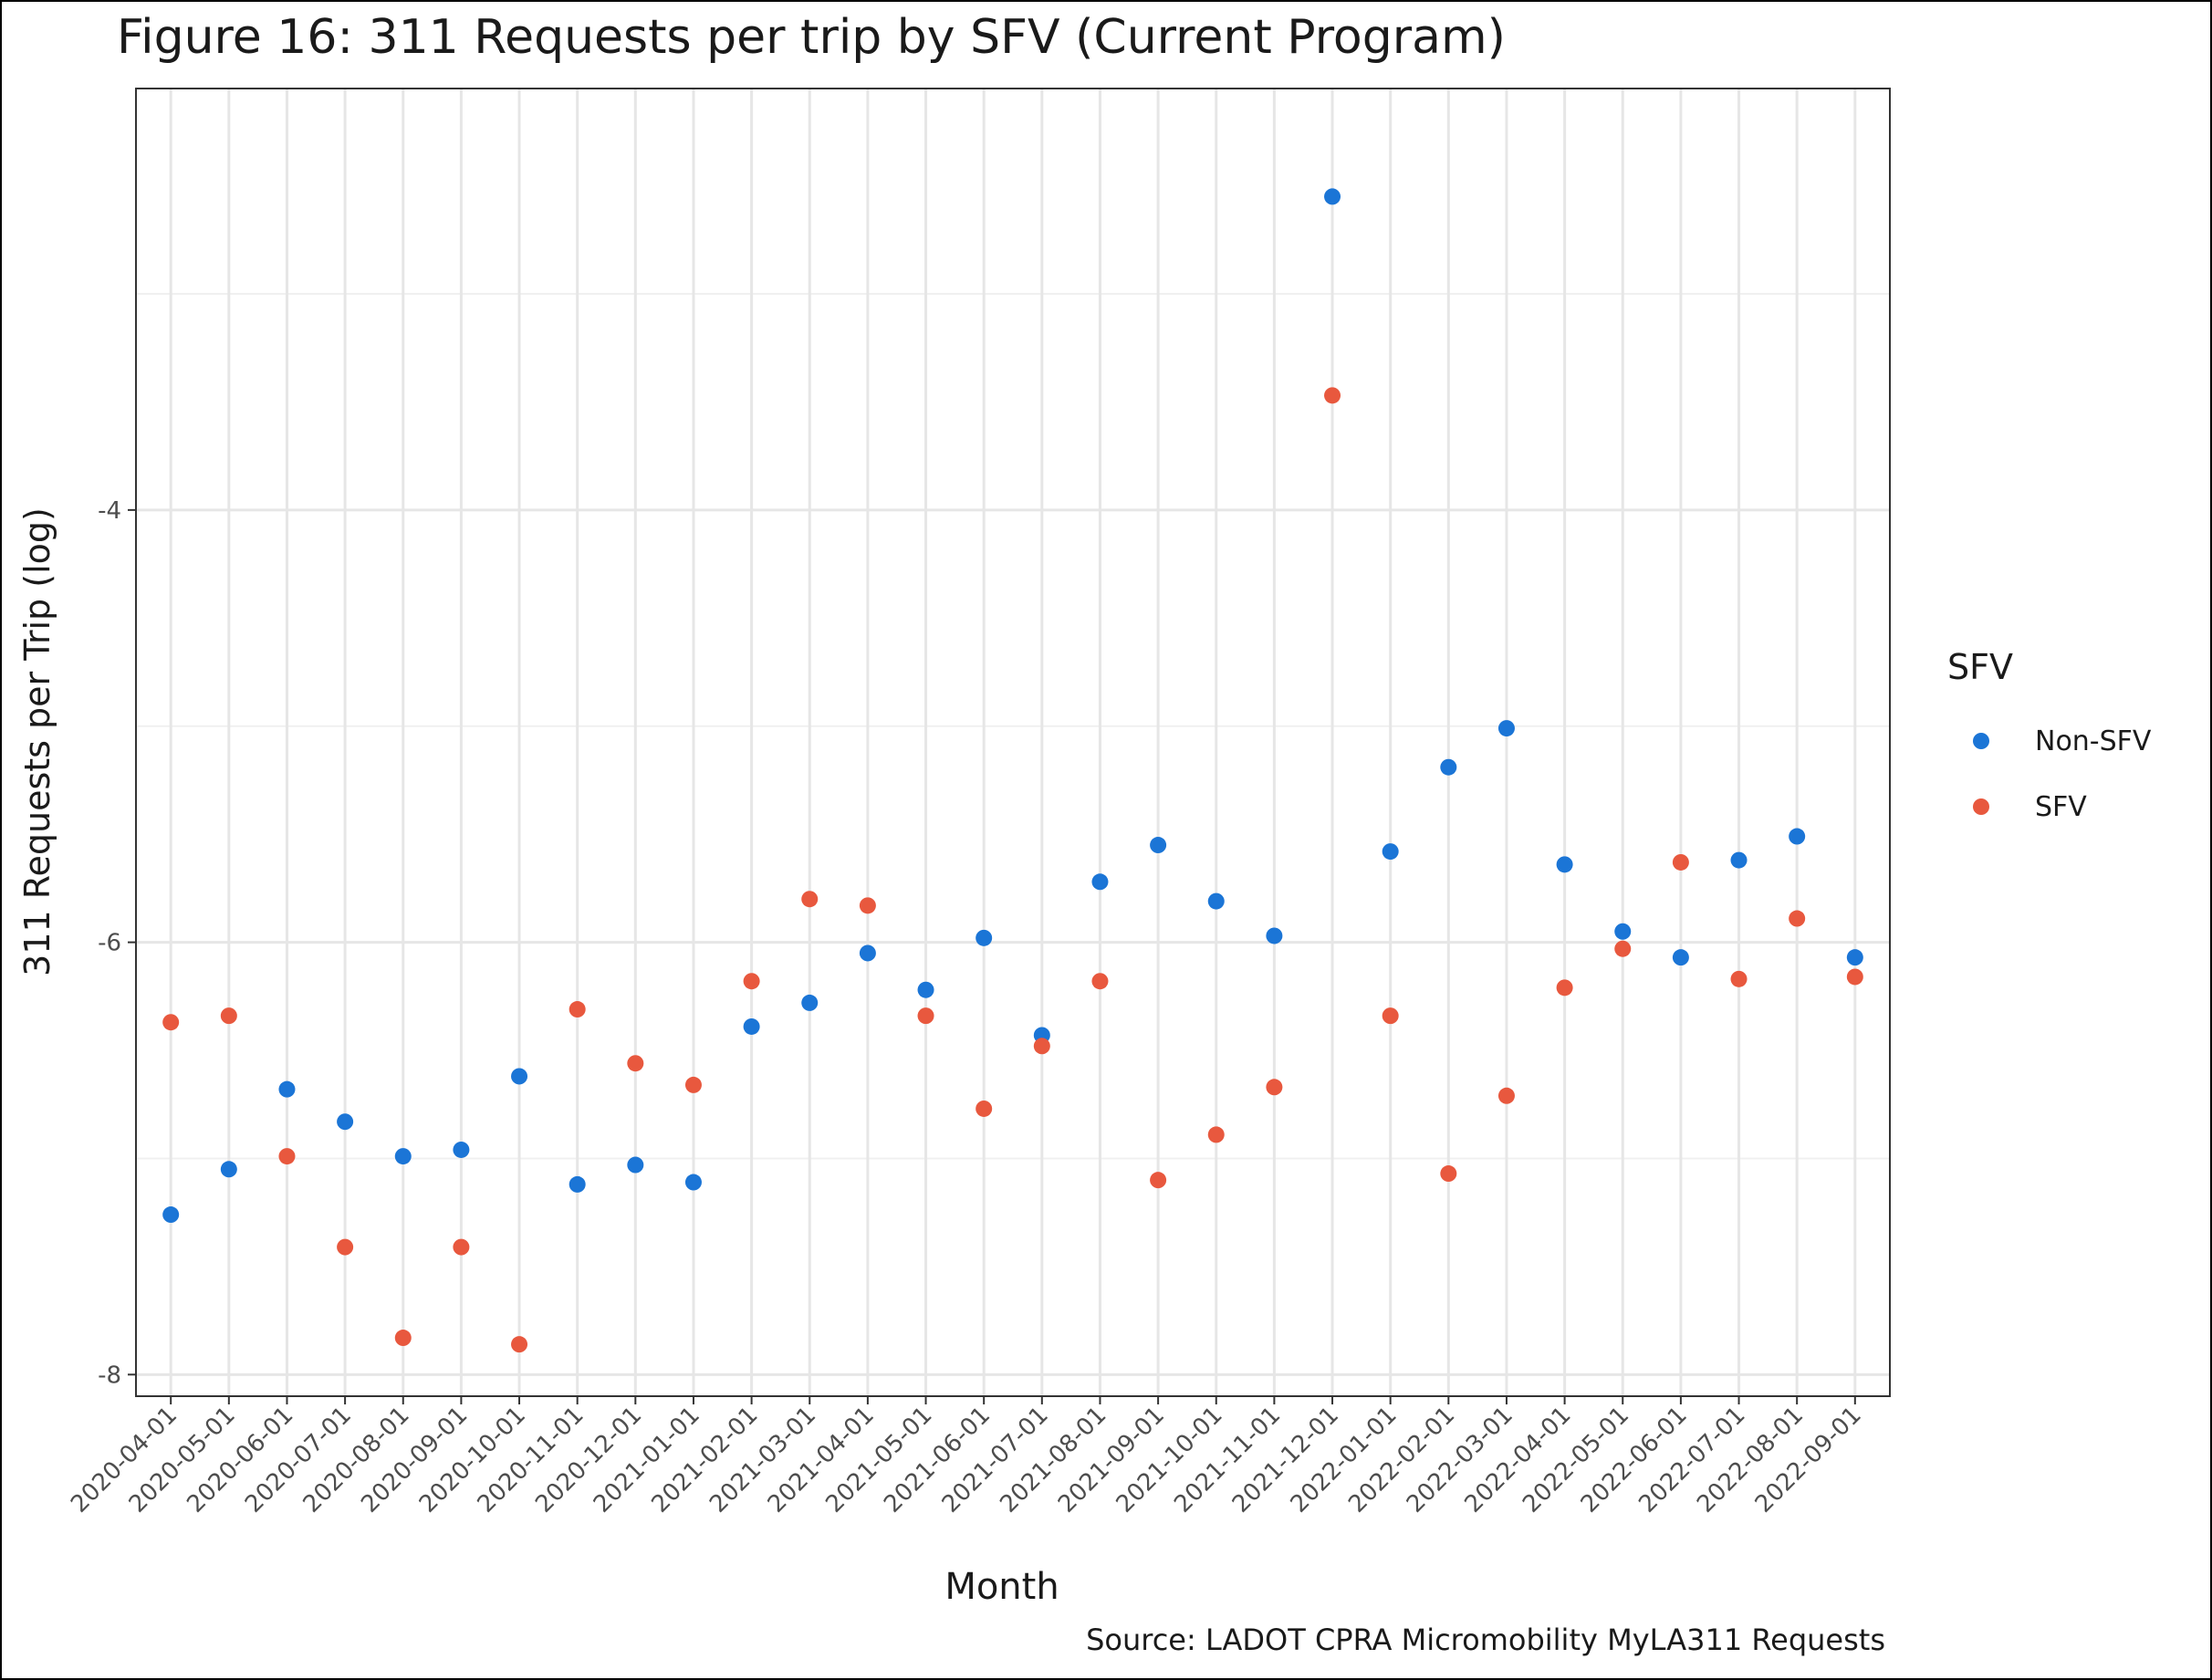  What do you see at coordinates (1001, 1587) in the screenshot?
I see `x-axis-title: Month` at bounding box center [1001, 1587].